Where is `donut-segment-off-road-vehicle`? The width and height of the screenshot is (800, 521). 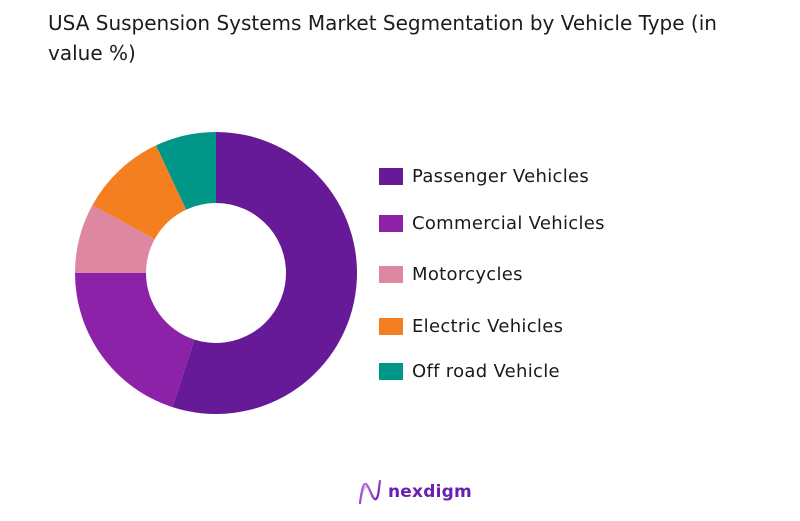 donut-segment-off-road-vehicle is located at coordinates (185, 171).